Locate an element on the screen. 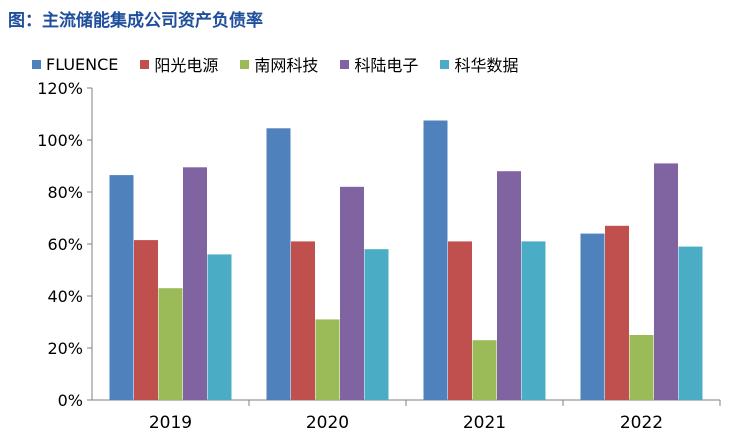  y-tick-label: 100% is located at coordinates (60, 140).